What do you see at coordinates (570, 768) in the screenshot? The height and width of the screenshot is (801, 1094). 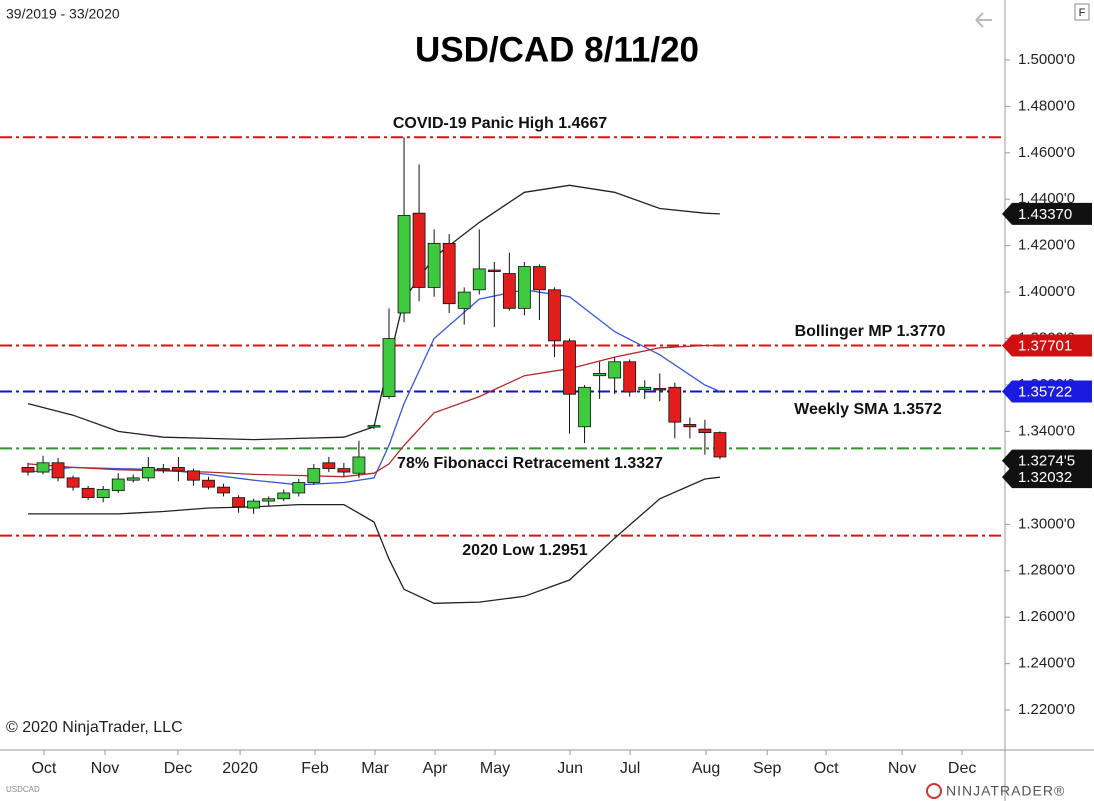 I see `x-tick-label: Jun` at bounding box center [570, 768].